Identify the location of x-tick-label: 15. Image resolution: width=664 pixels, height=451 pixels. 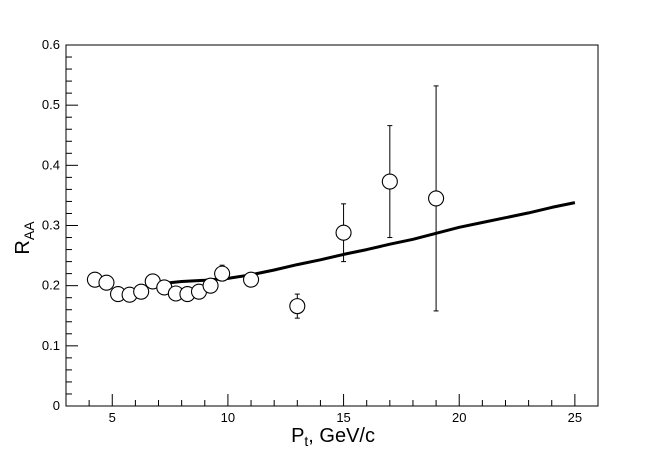
(343, 417).